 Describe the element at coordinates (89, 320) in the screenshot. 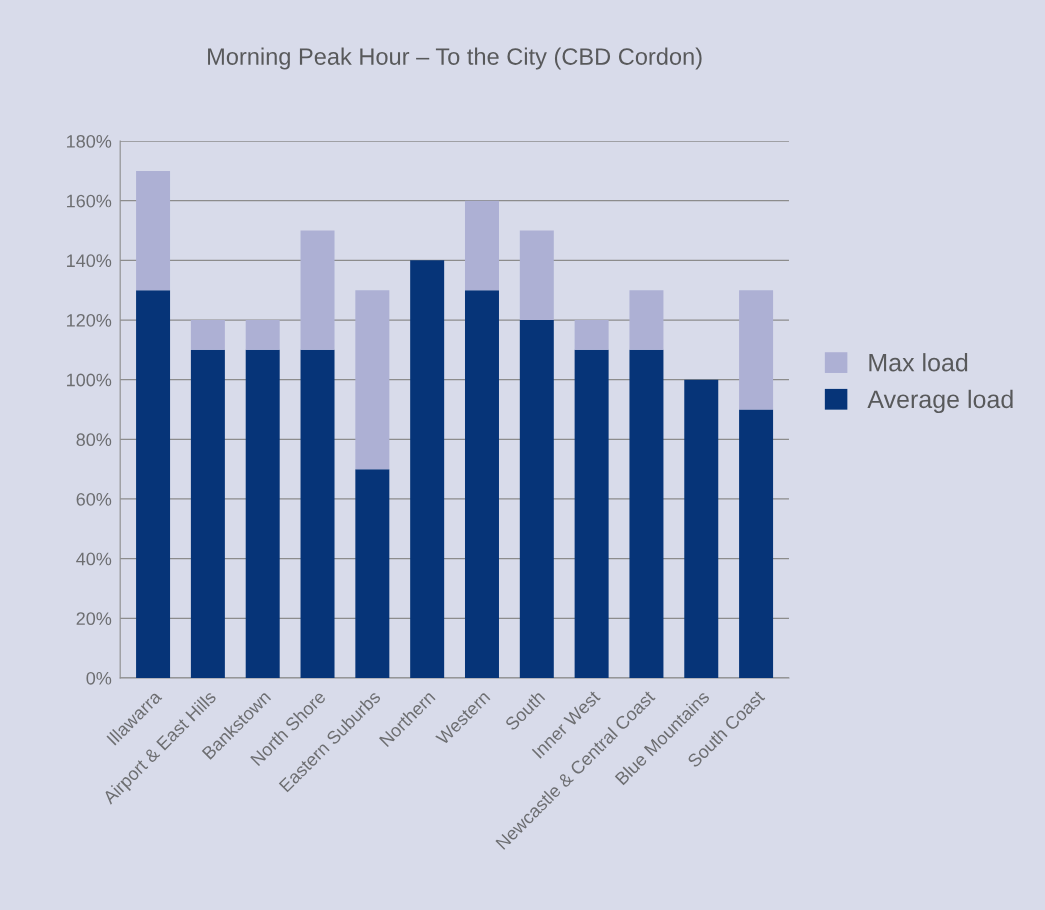

I see `y-tick-label: 120%` at that location.